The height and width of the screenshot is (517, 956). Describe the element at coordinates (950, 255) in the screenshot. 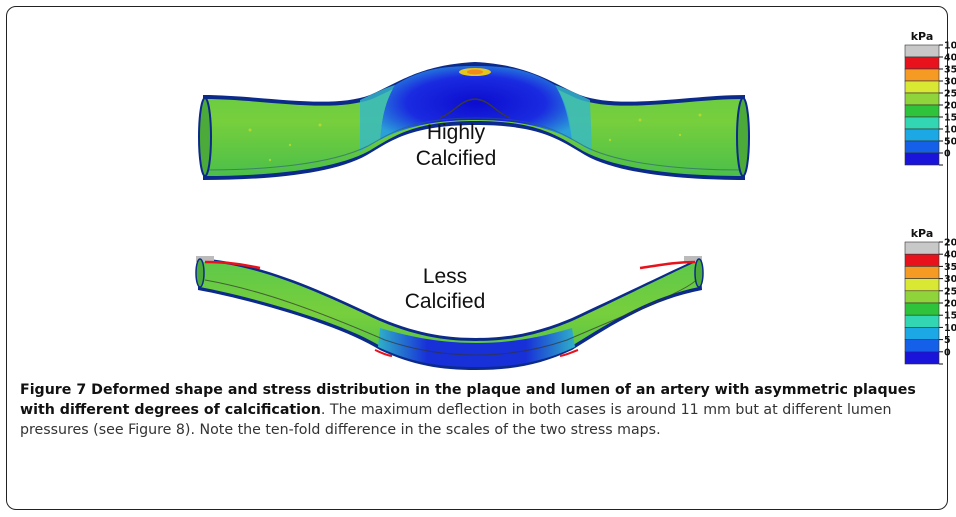

I see `bottom-scale-tick-label: 40` at that location.